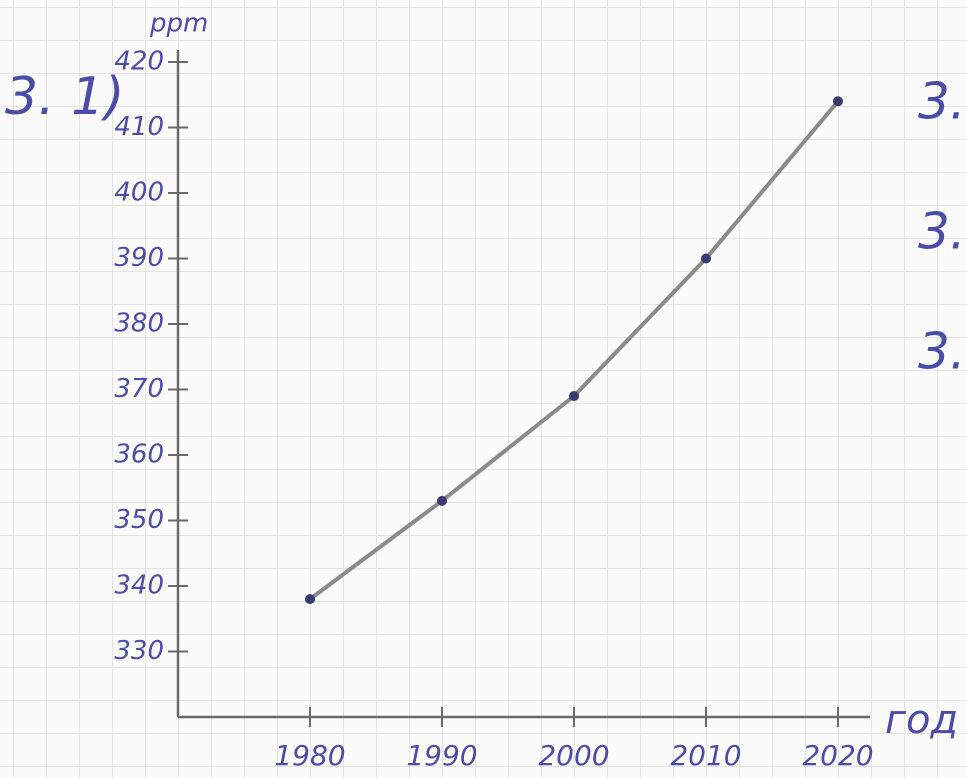 Image resolution: width=967 pixels, height=778 pixels. I want to click on y-axis-label: ppm, so click(178, 24).